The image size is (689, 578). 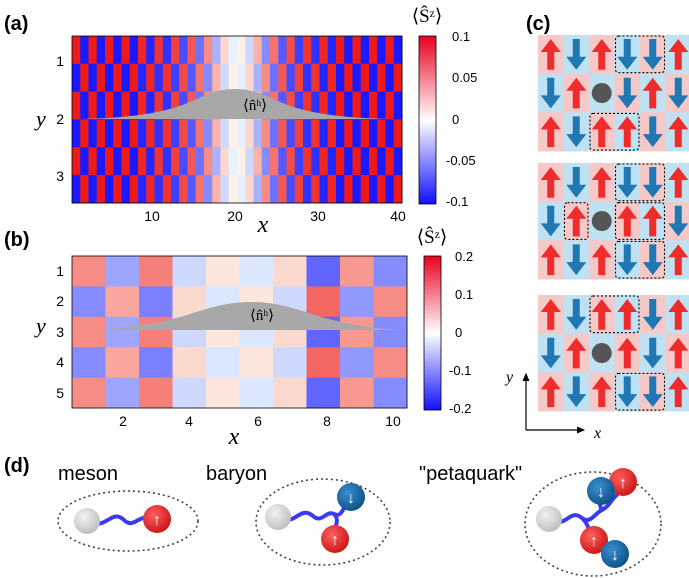 I want to click on x-tick-a-30: 30, so click(x=318, y=216).